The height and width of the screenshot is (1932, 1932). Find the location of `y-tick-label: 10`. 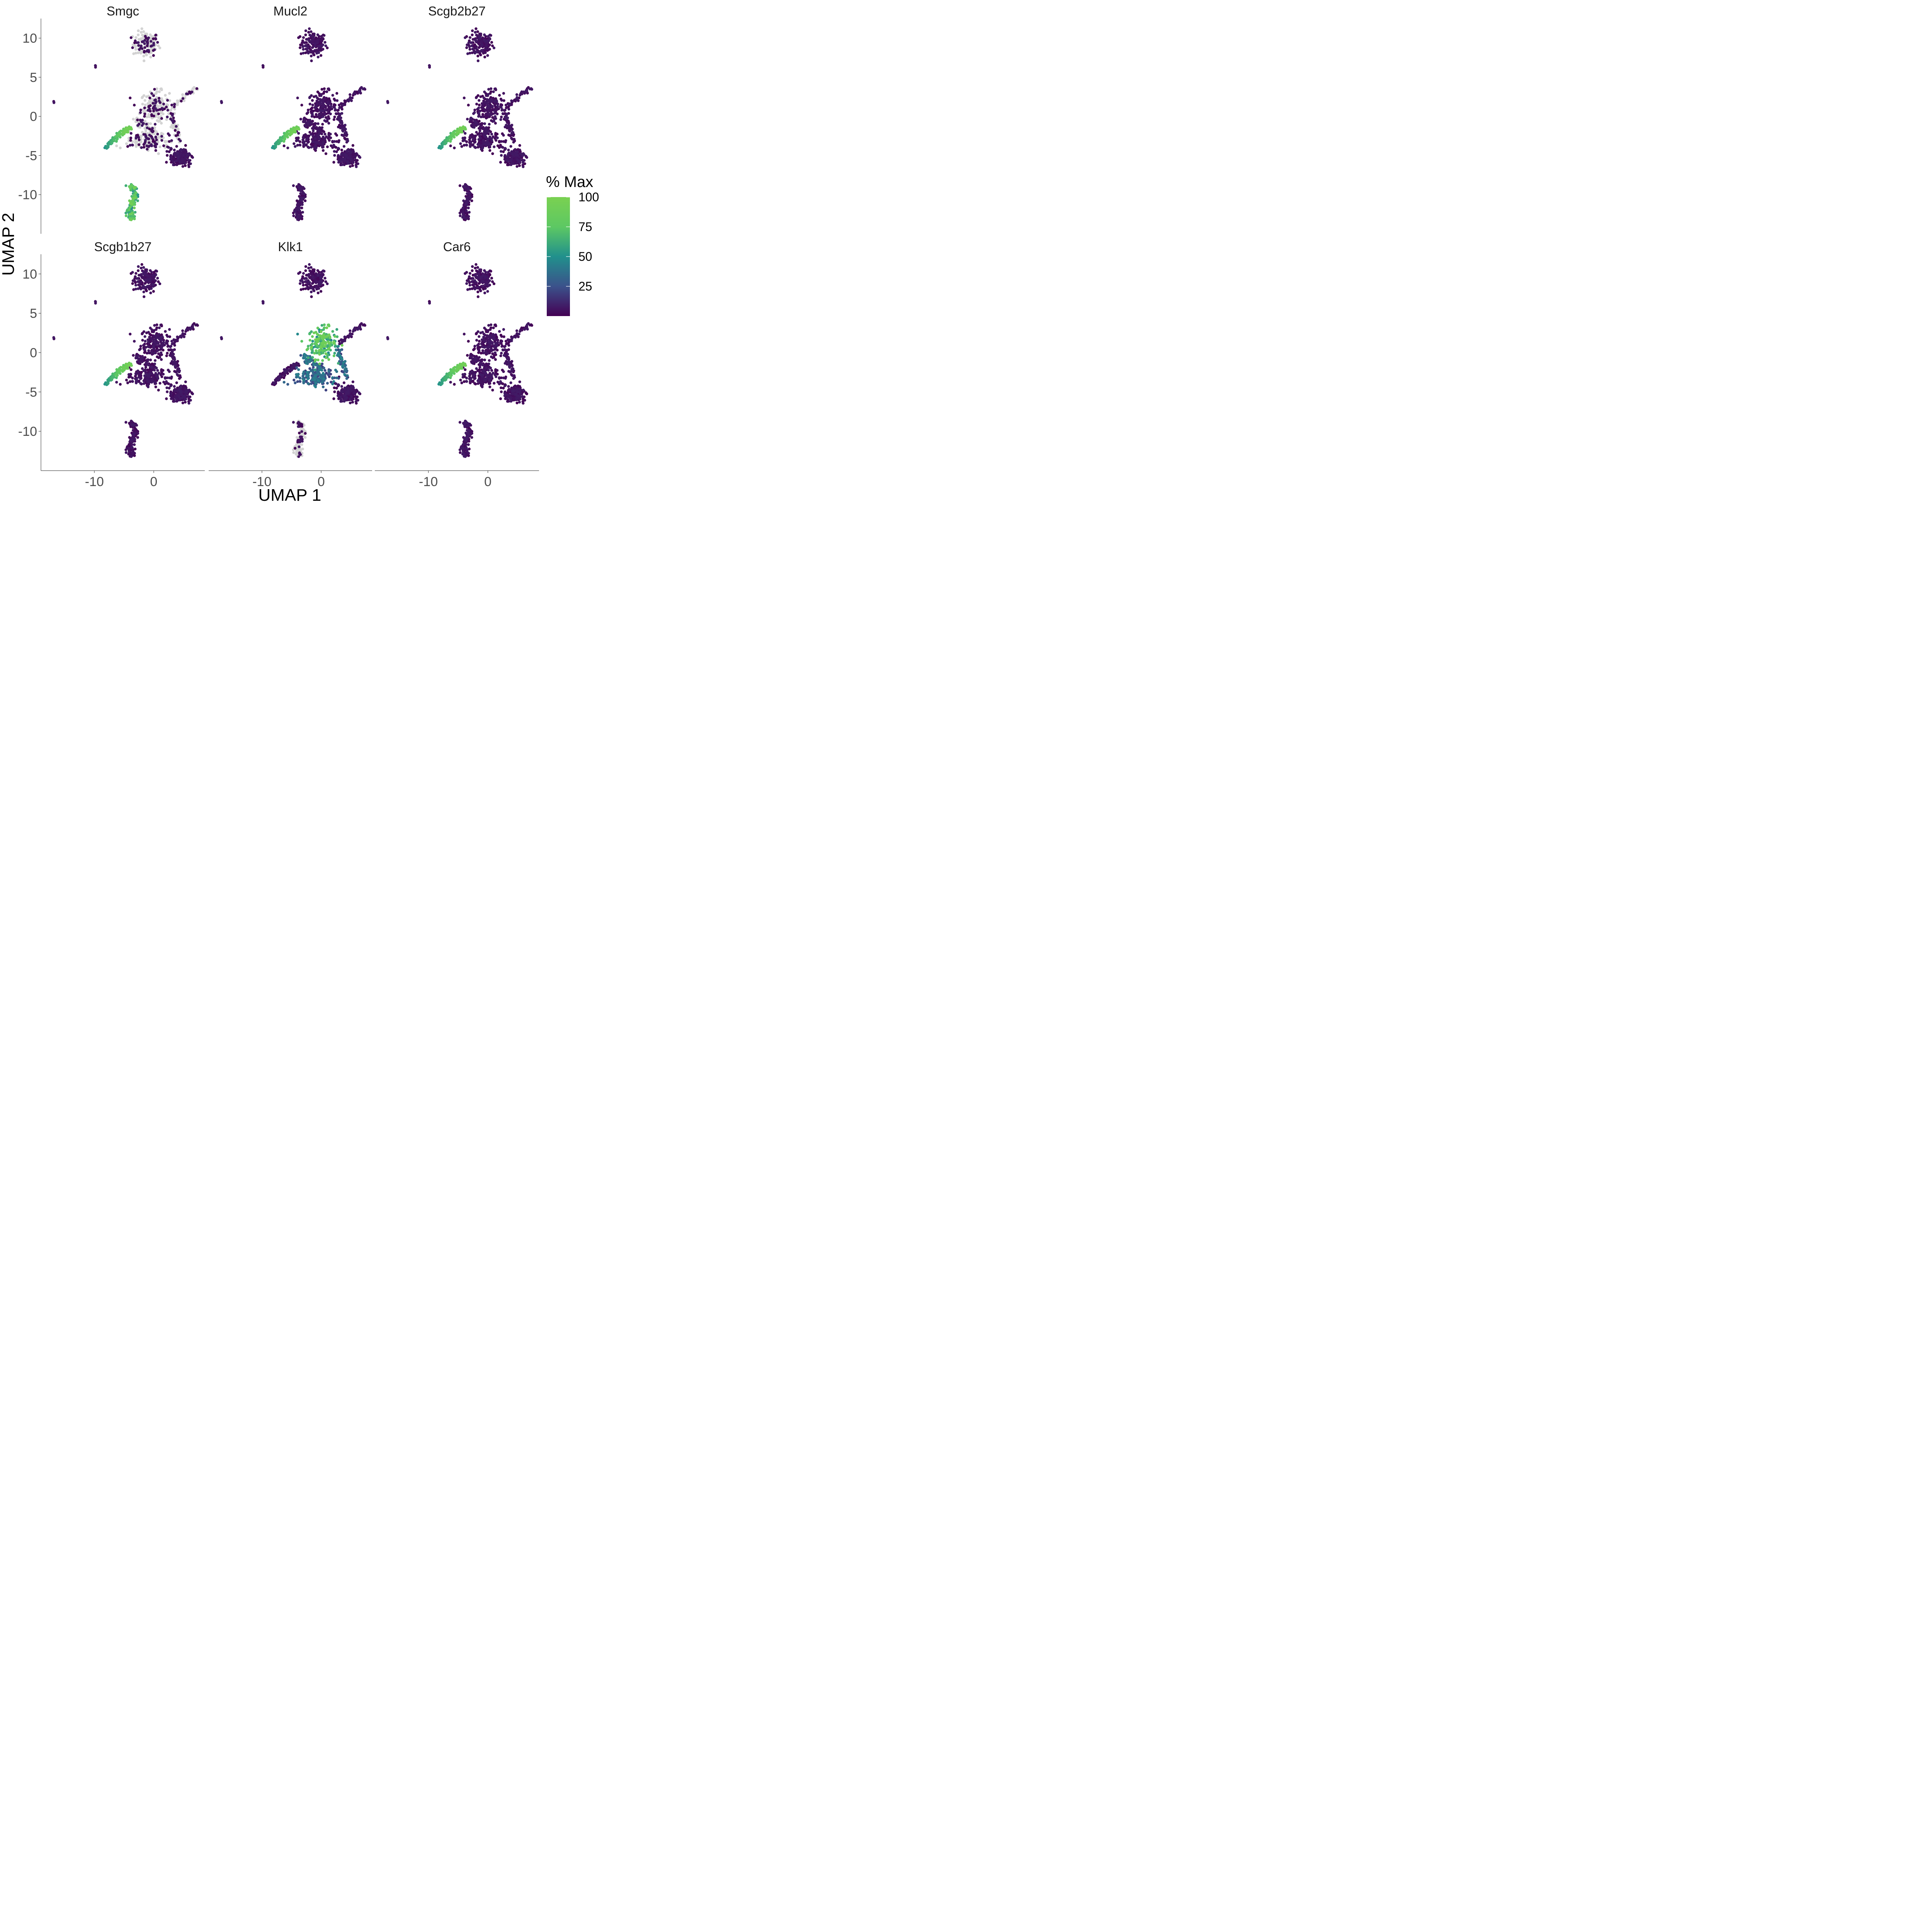

y-tick-label: 10 is located at coordinates (29, 275).